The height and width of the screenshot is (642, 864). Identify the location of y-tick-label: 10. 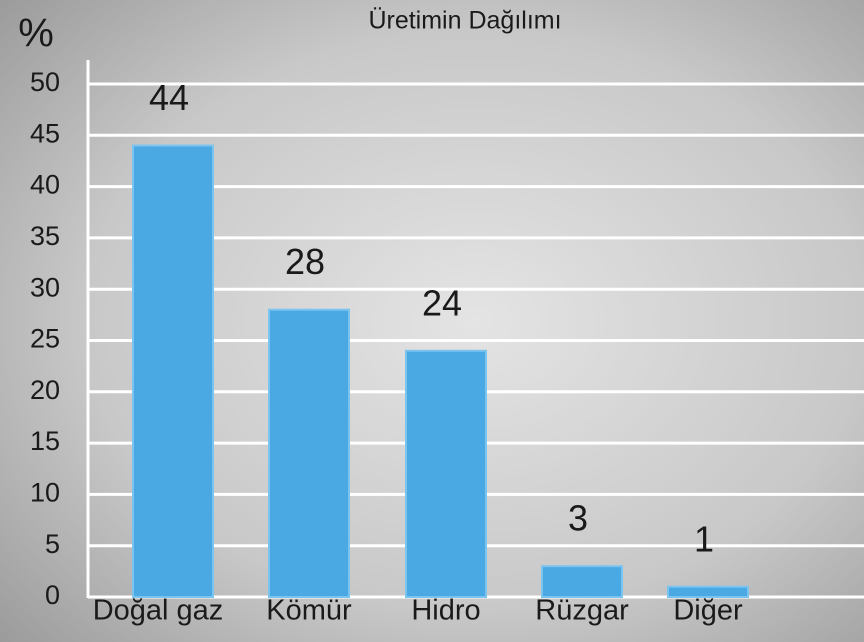
(45, 493).